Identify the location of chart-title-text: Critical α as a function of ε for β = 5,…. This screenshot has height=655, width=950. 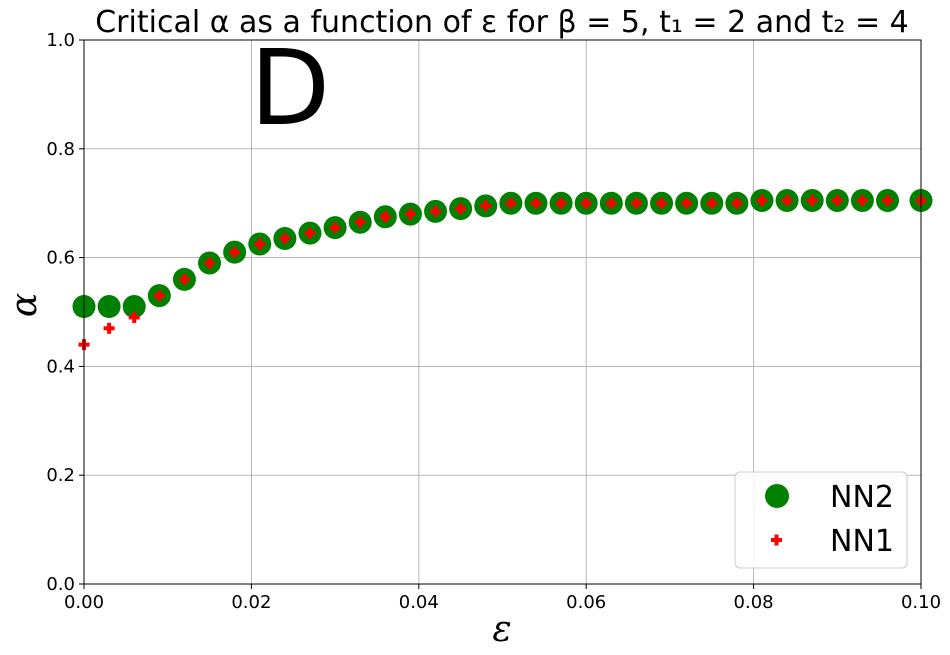
(502, 22).